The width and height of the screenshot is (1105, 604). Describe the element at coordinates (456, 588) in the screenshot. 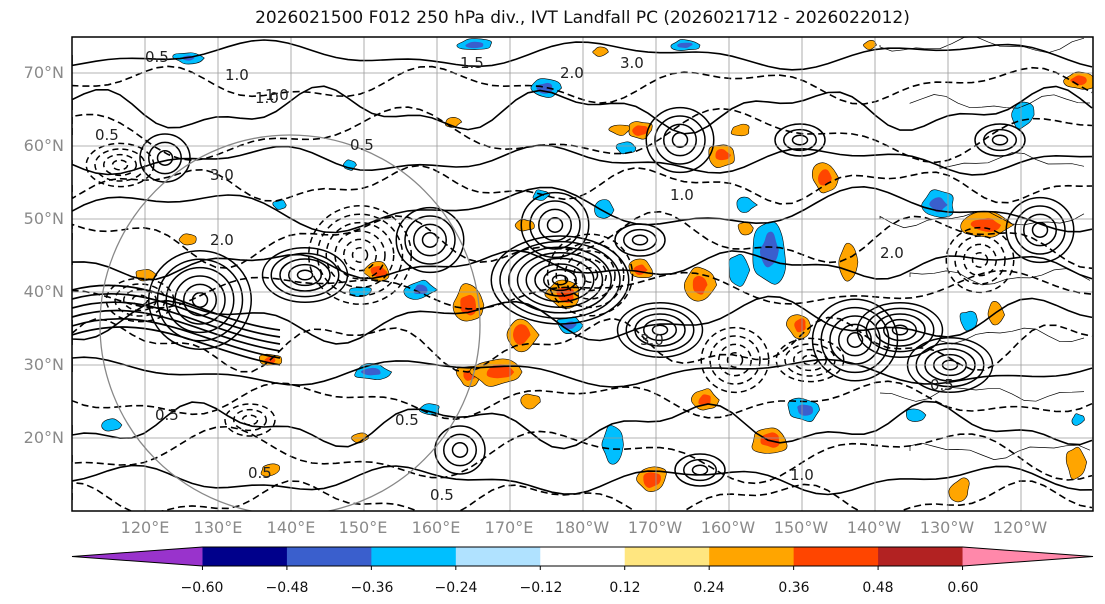

I see `colorbar-tick-label: −0.24` at that location.